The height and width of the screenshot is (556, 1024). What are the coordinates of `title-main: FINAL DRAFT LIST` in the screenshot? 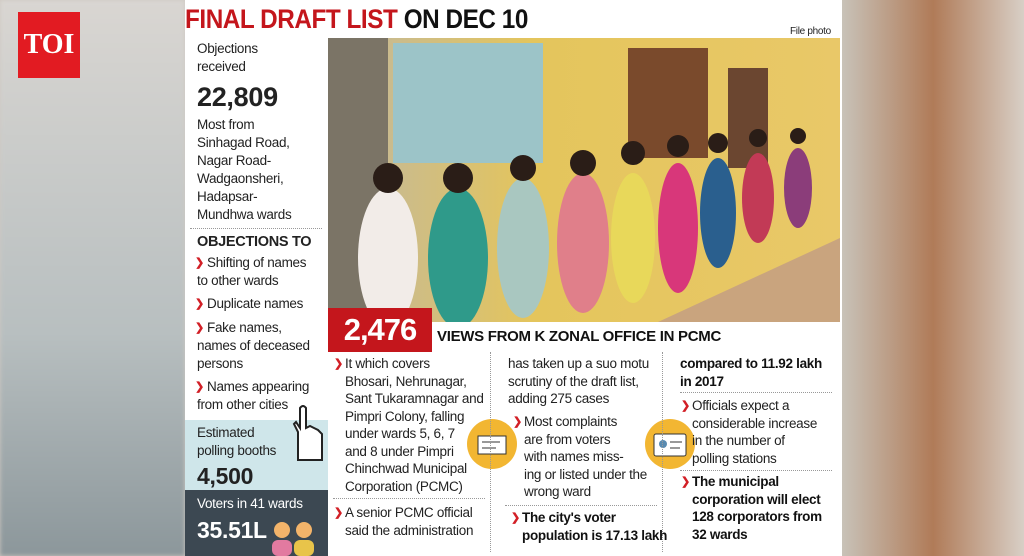 It's located at (291, 19).